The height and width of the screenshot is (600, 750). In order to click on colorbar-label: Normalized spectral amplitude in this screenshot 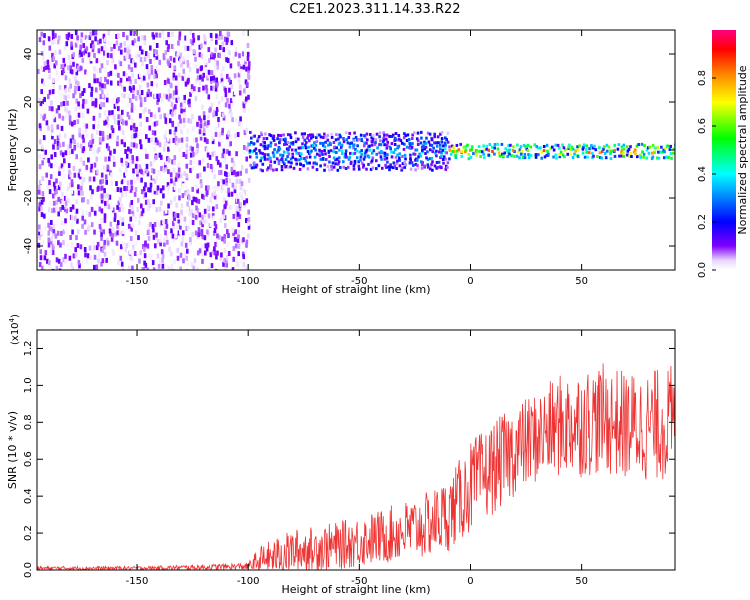, I will do `click(742, 149)`.